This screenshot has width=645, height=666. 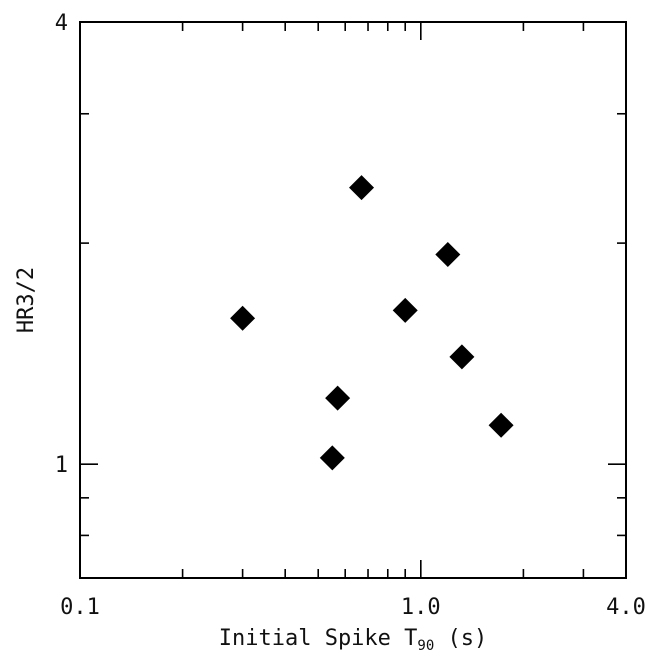 I want to click on x-axis-title-unit: (s), so click(x=460, y=638).